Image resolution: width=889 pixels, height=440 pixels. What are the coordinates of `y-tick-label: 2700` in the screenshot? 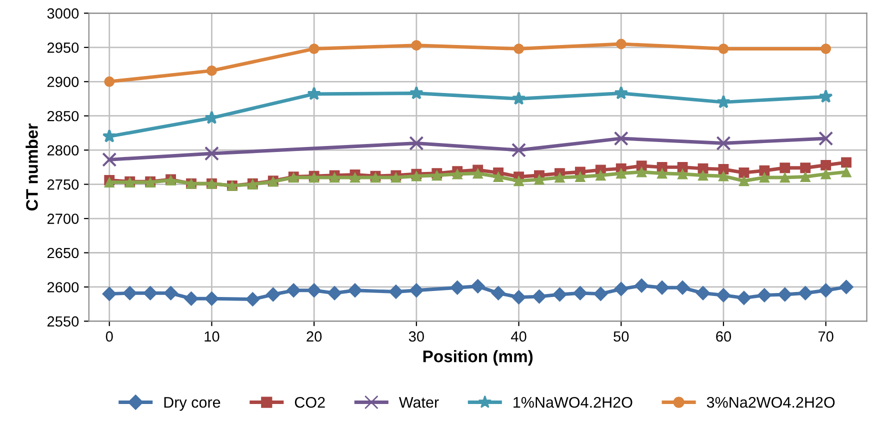 It's located at (63, 219).